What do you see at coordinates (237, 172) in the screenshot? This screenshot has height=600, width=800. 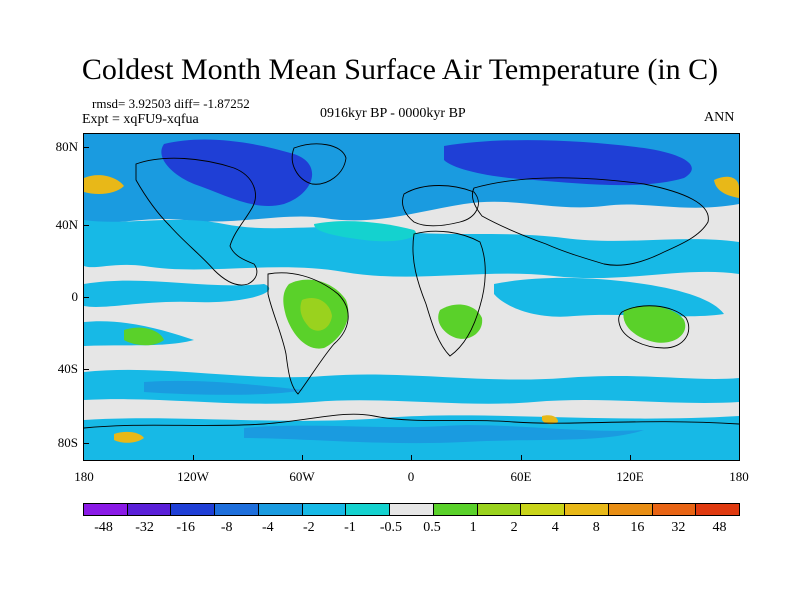 I see `arctic-core` at bounding box center [237, 172].